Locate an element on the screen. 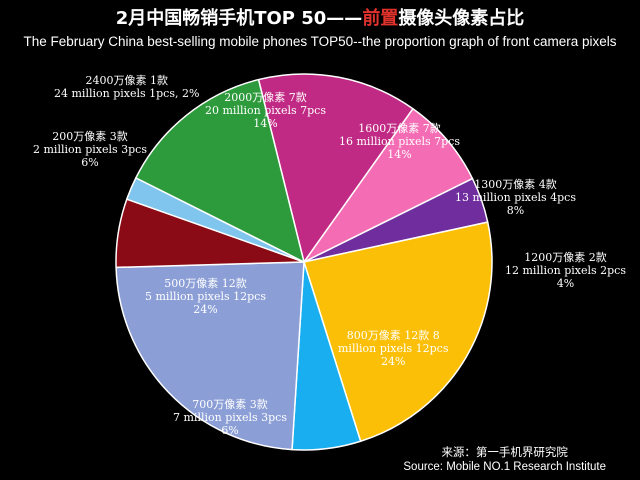 The height and width of the screenshot is (480, 640). pie-slice-2000mp is located at coordinates (220, 170).